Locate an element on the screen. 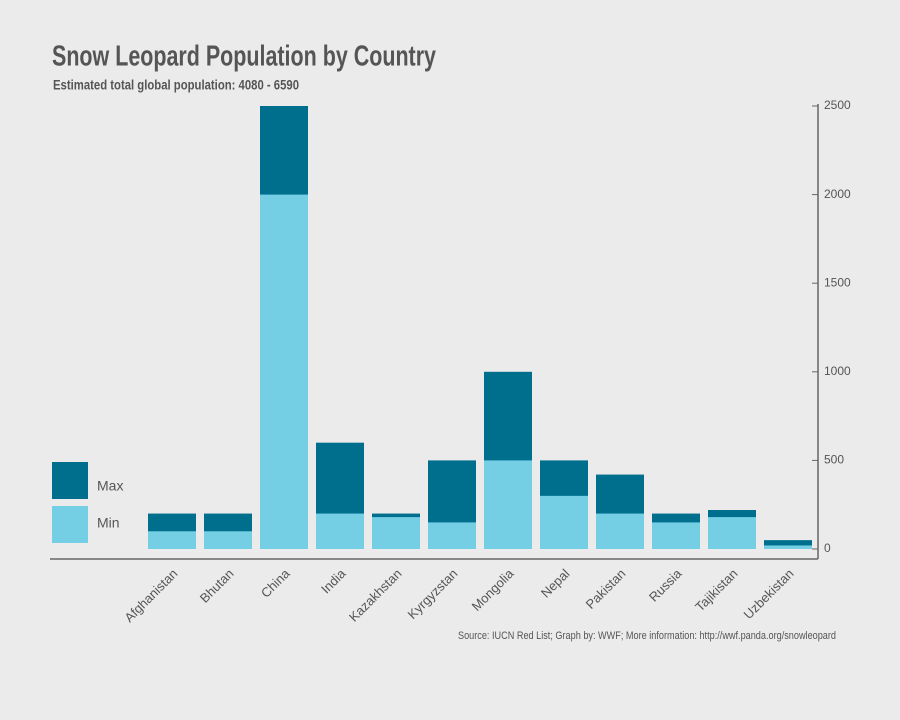 The width and height of the screenshot is (900, 720). legend-label: Max is located at coordinates (110, 486).